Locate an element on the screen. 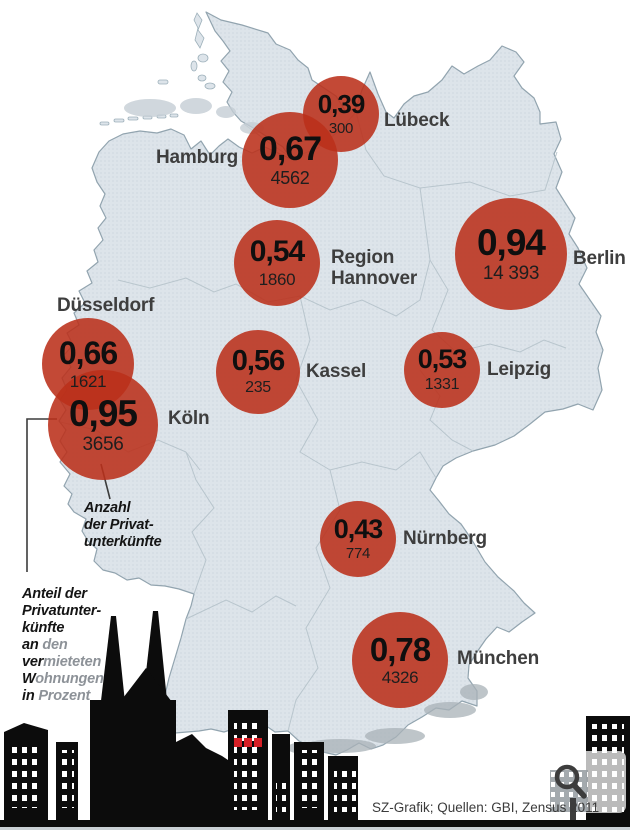 The width and height of the screenshot is (630, 833). annotation-line: unterkünfte is located at coordinates (123, 542).